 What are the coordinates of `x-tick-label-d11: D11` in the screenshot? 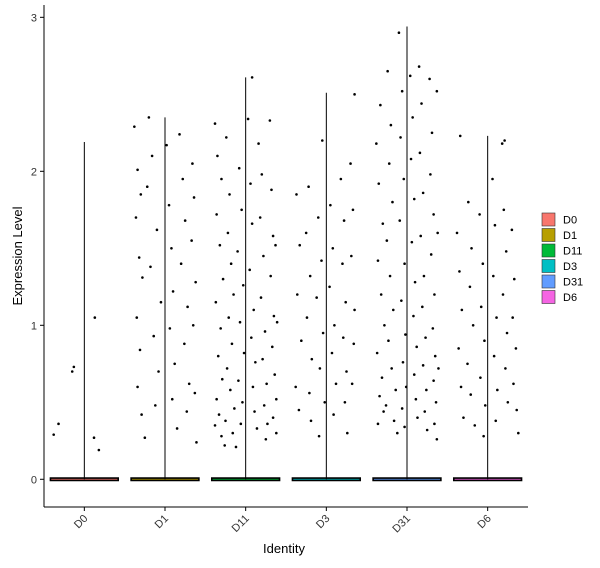 It's located at (241, 524).